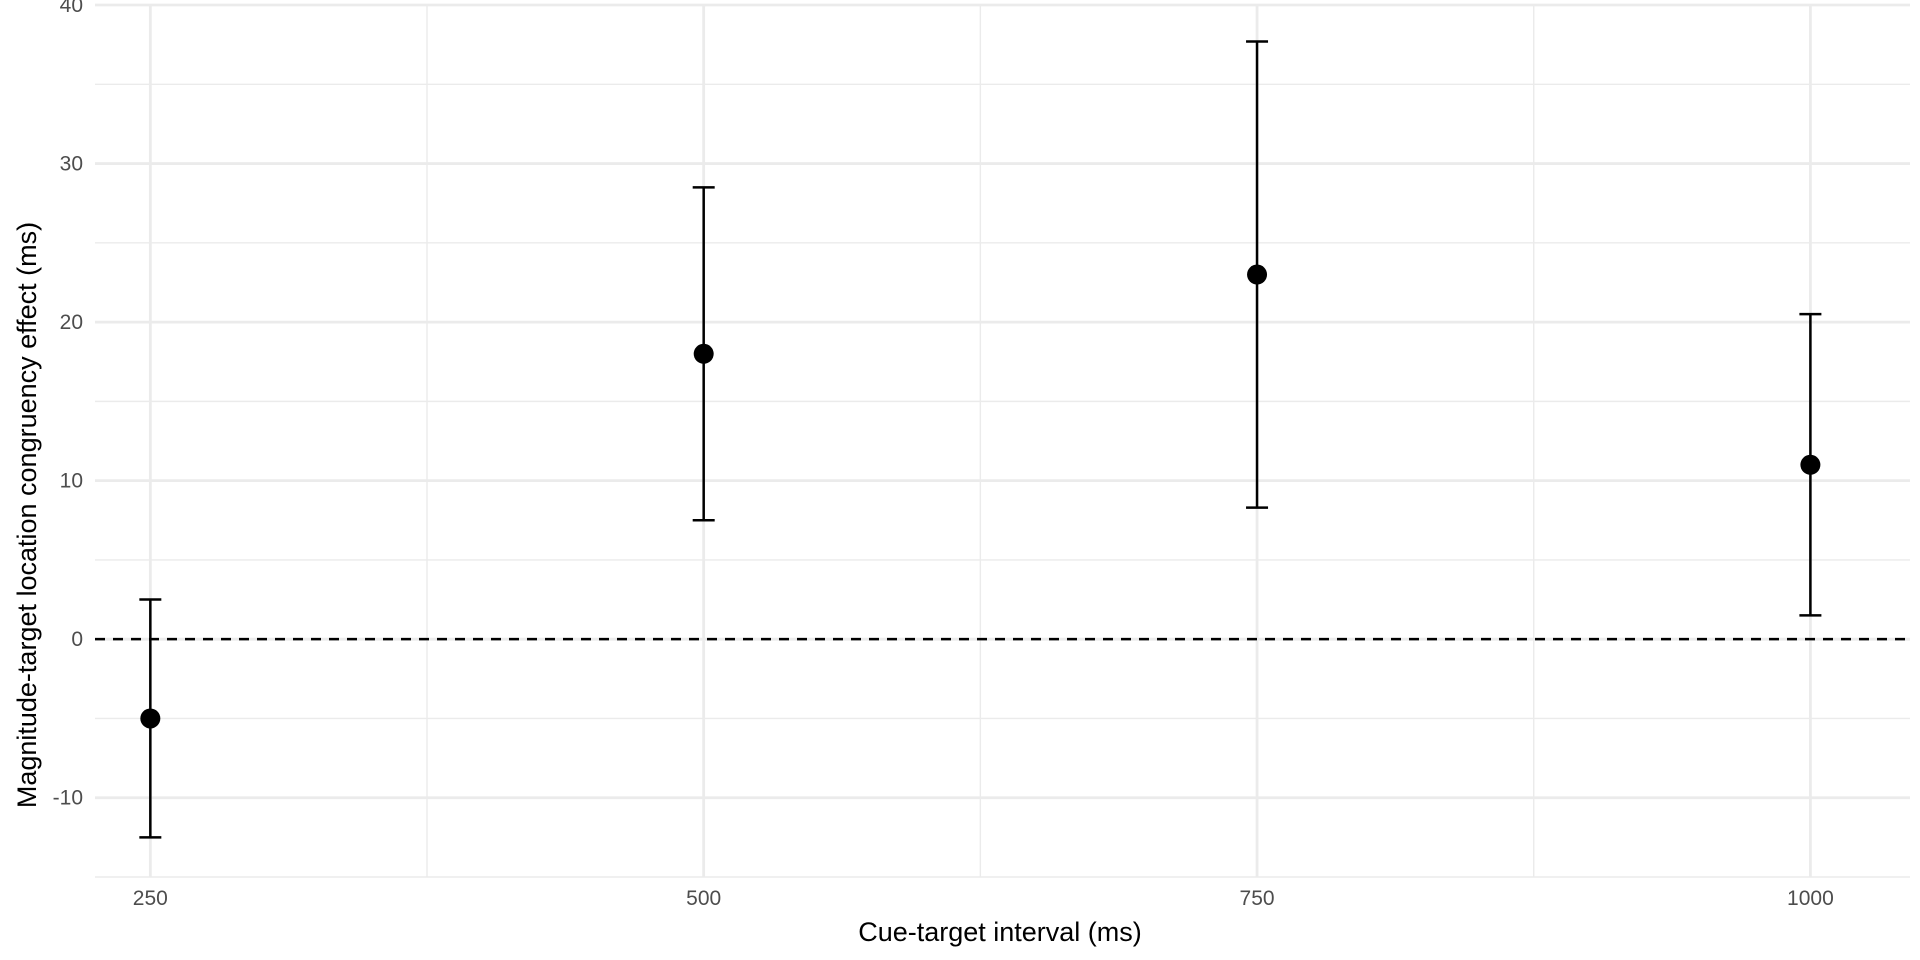 The height and width of the screenshot is (960, 1920). What do you see at coordinates (68, 798) in the screenshot?
I see `y-tick-label: -10` at bounding box center [68, 798].